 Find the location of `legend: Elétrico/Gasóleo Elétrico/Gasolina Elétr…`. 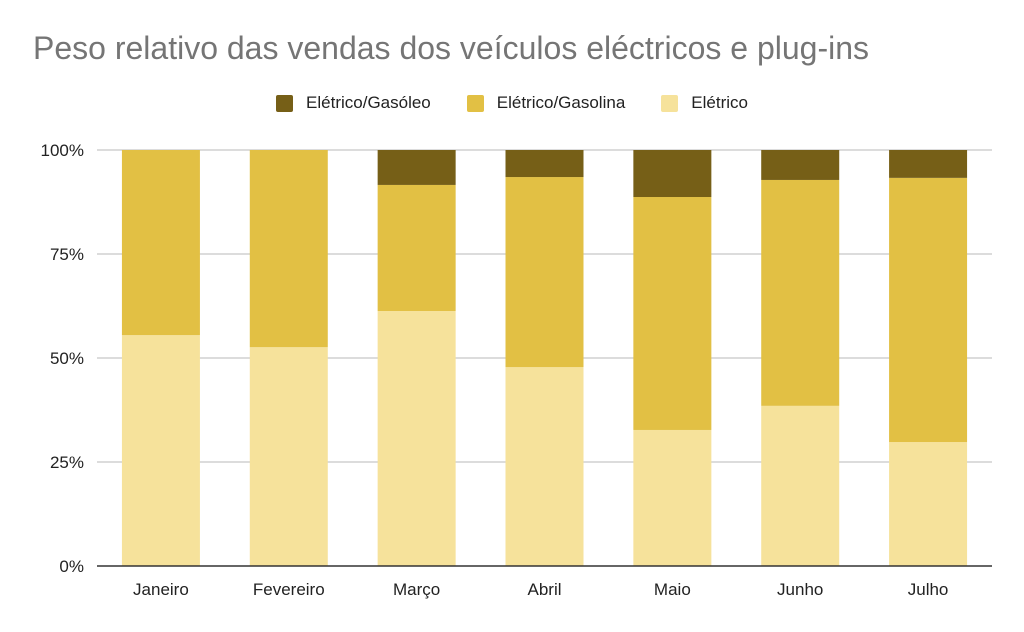

legend: Elétrico/Gasóleo Elétrico/Gasolina Elétr… is located at coordinates (512, 103).